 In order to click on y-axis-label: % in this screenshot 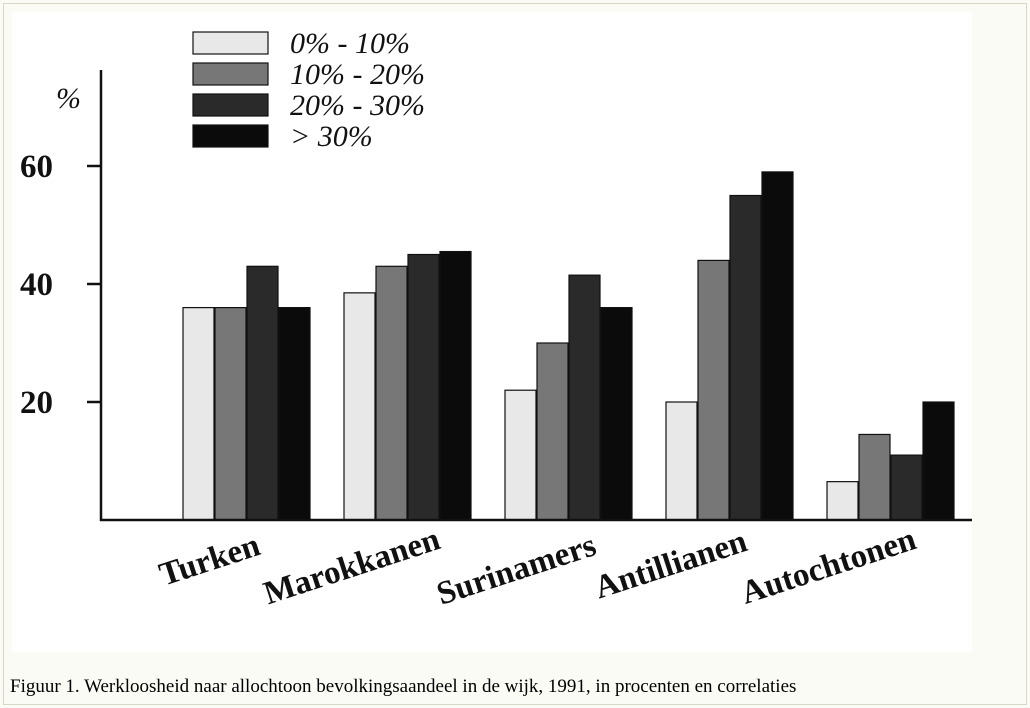, I will do `click(68, 98)`.